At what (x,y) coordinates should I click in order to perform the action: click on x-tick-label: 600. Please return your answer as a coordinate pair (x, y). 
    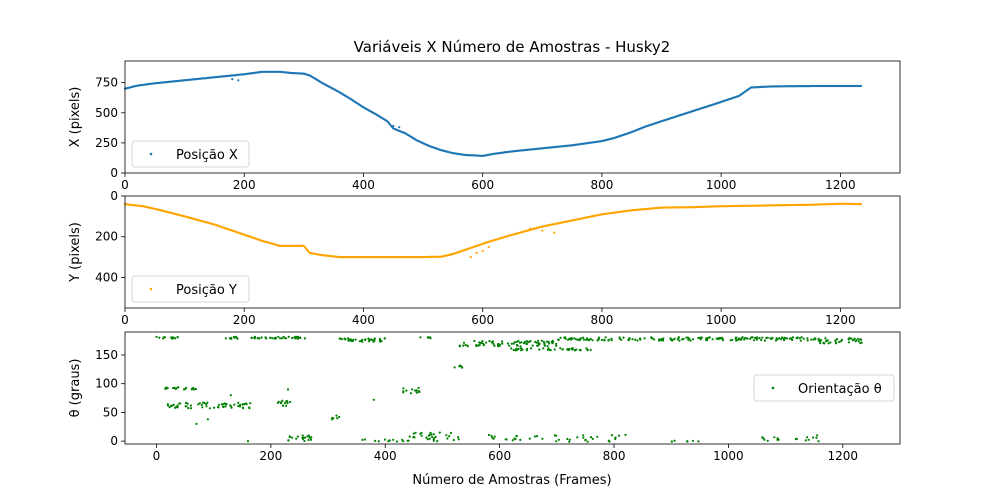
    Looking at the image, I should click on (482, 185).